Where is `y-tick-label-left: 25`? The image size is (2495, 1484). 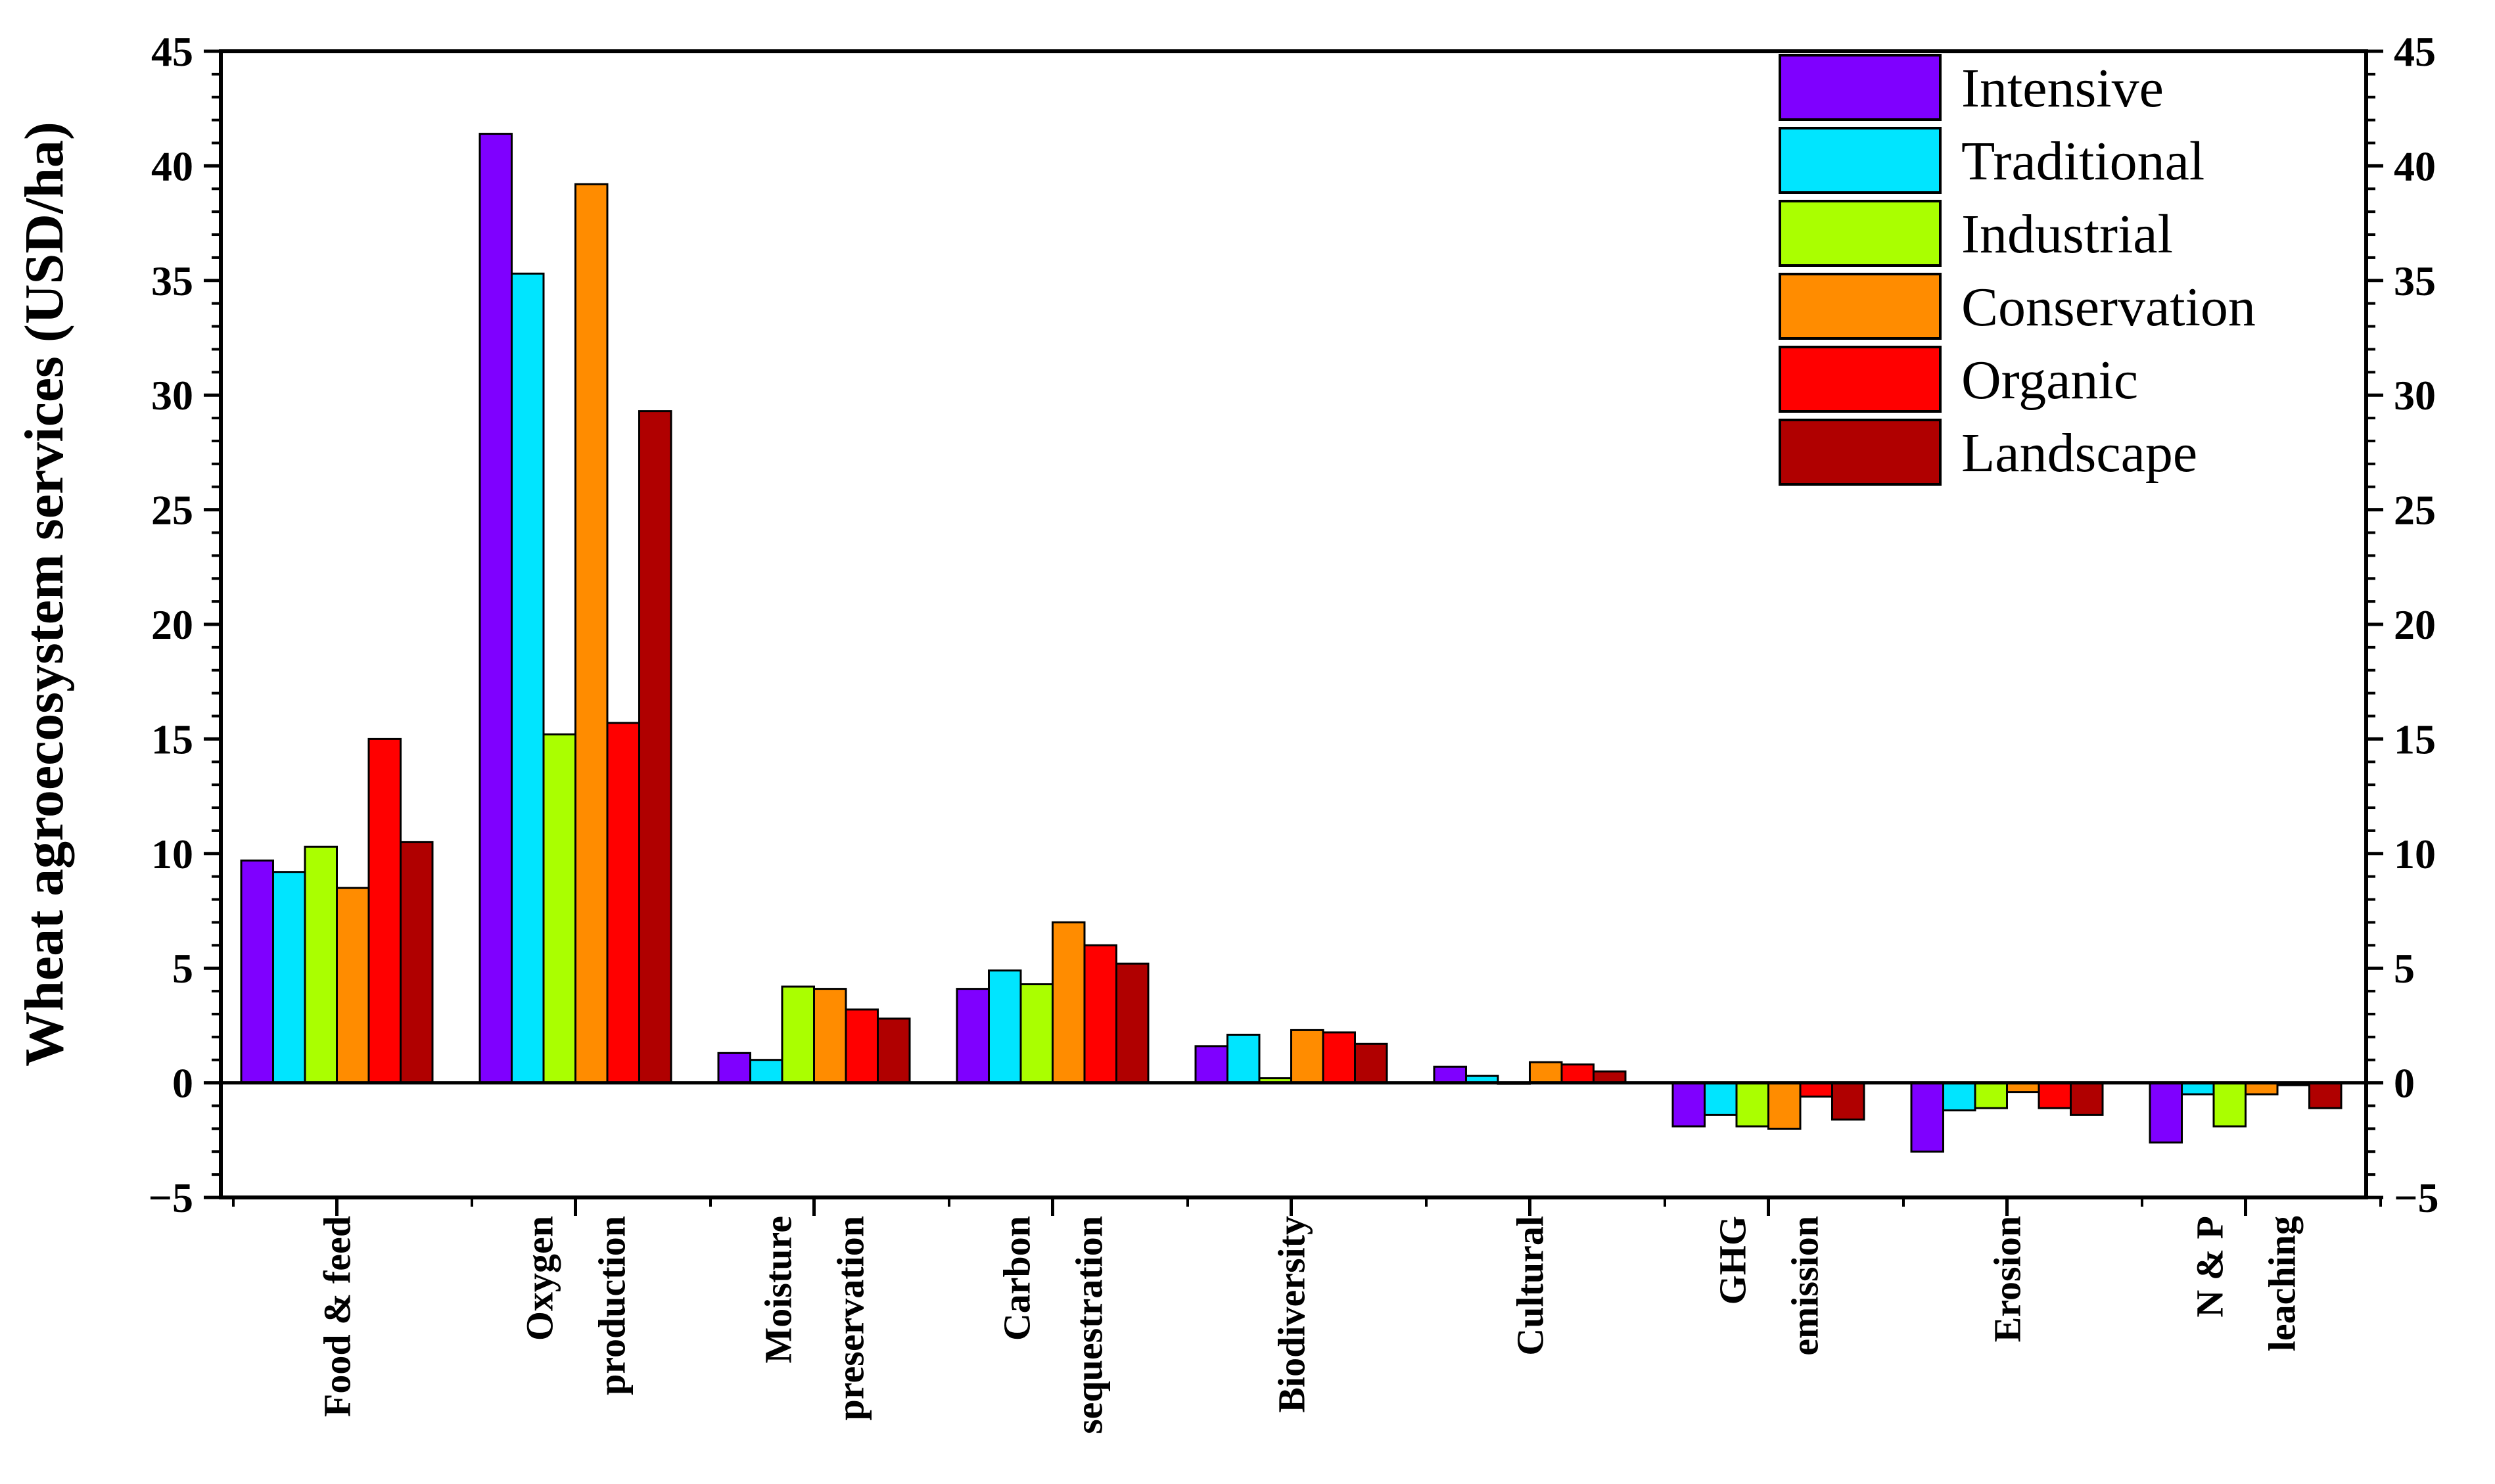
y-tick-label-left: 25 is located at coordinates (172, 510).